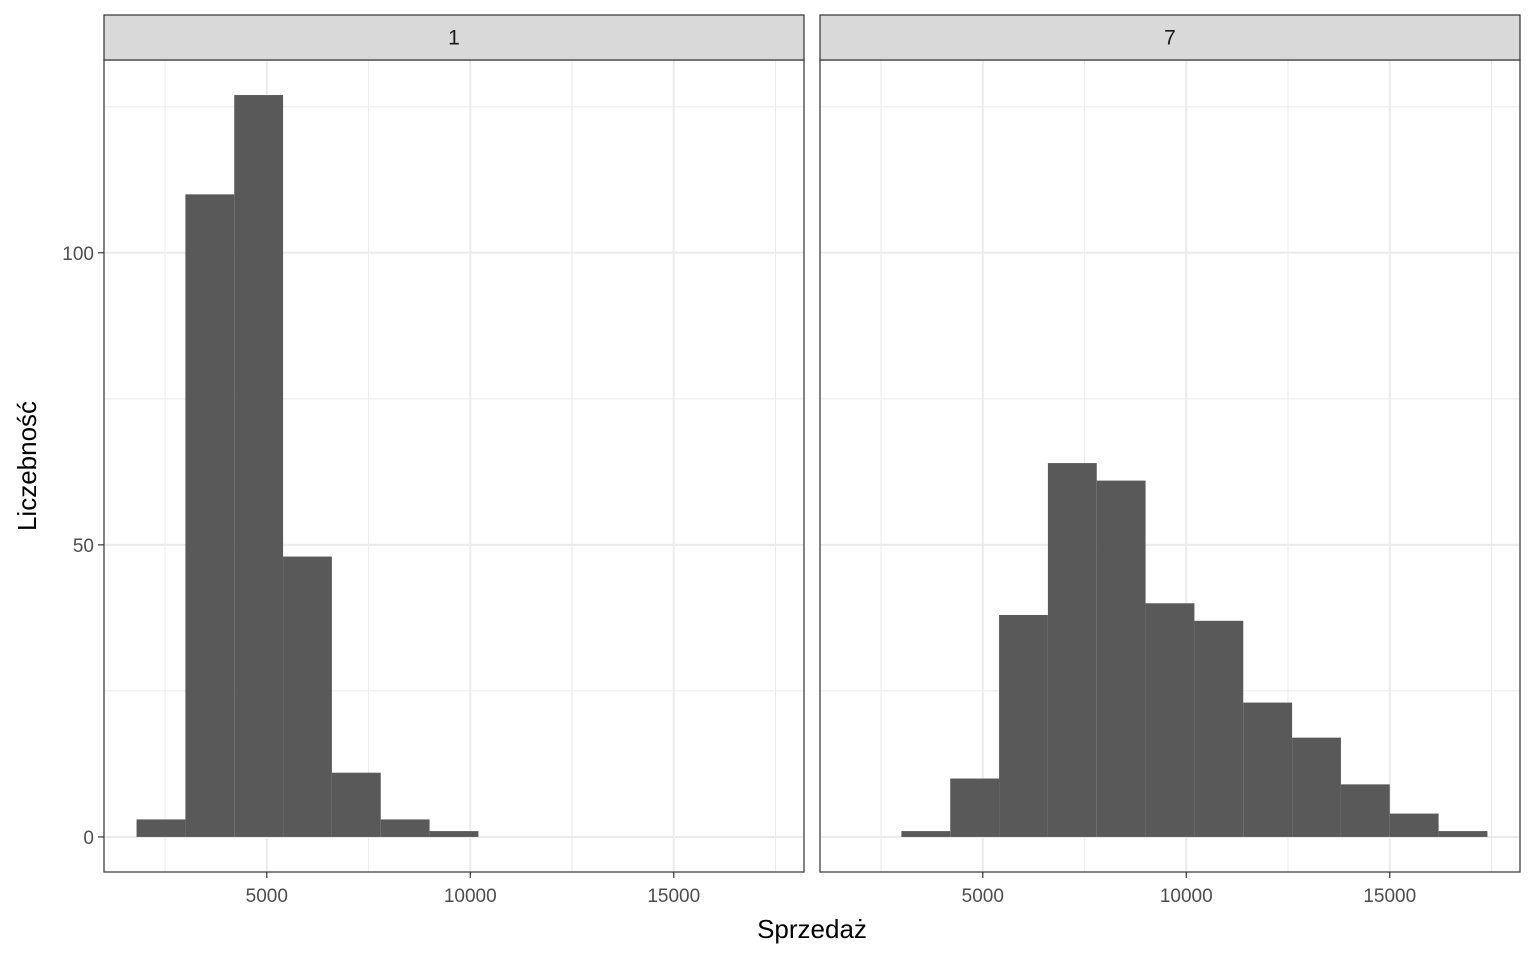 This screenshot has height=960, width=1536. I want to click on y-axis-title: Liczebność, so click(27, 466).